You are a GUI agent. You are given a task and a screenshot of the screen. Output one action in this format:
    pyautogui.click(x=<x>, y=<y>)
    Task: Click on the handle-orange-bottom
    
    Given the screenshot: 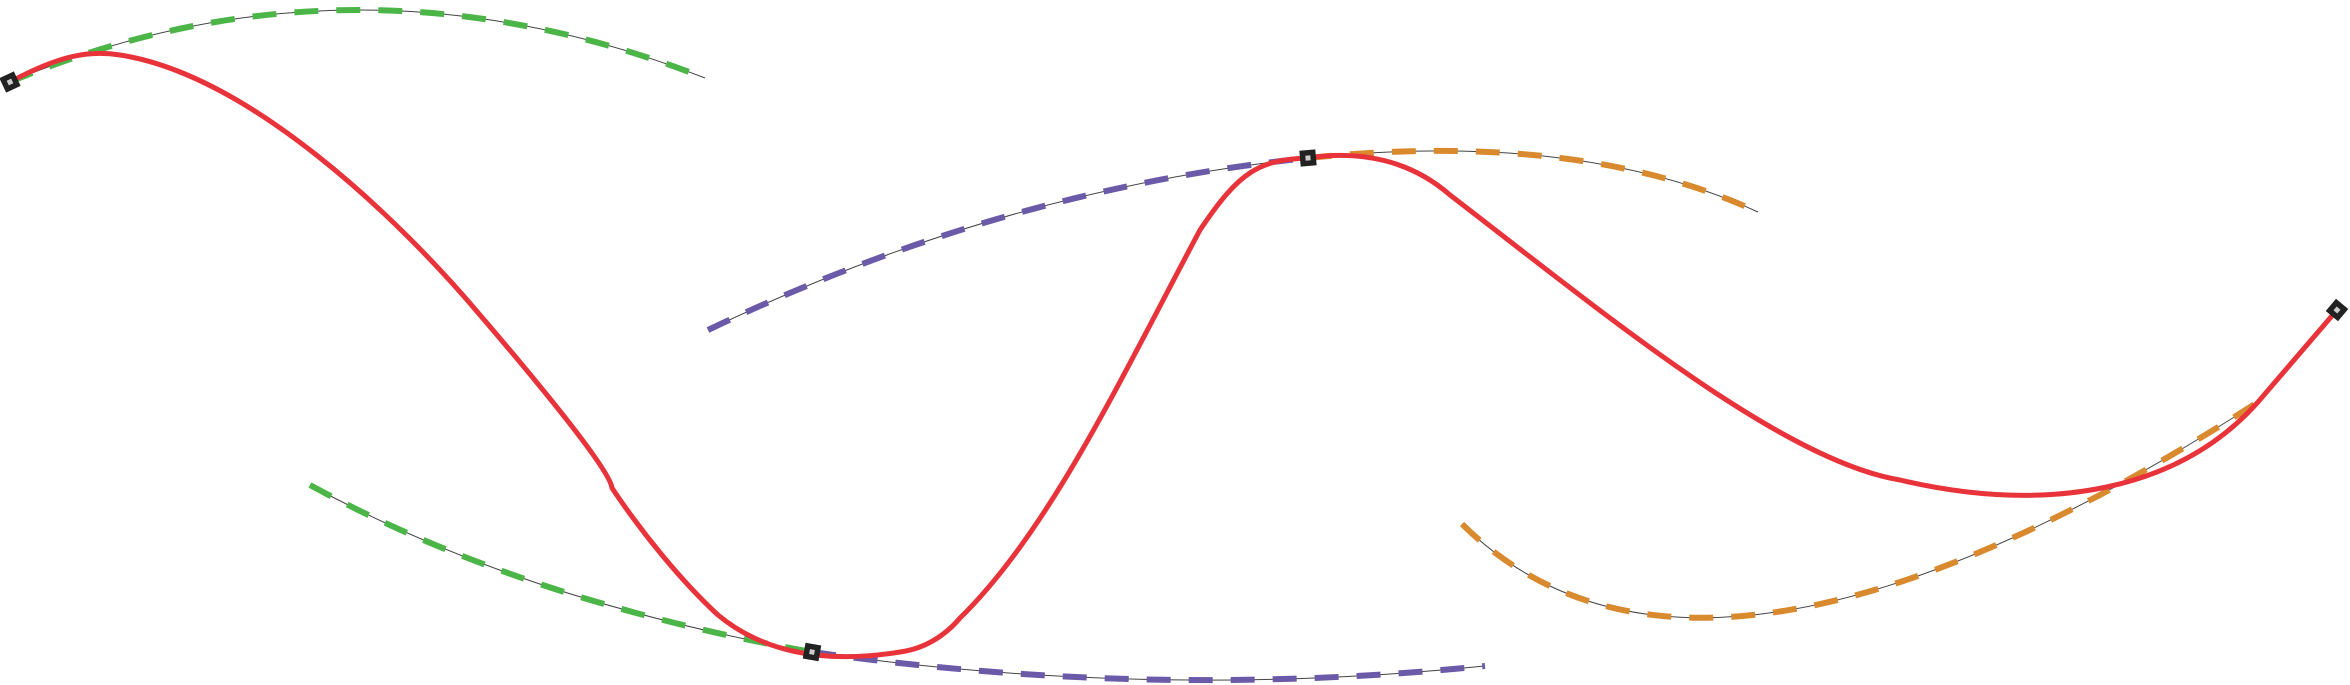 What is the action you would take?
    pyautogui.click(x=1859, y=510)
    